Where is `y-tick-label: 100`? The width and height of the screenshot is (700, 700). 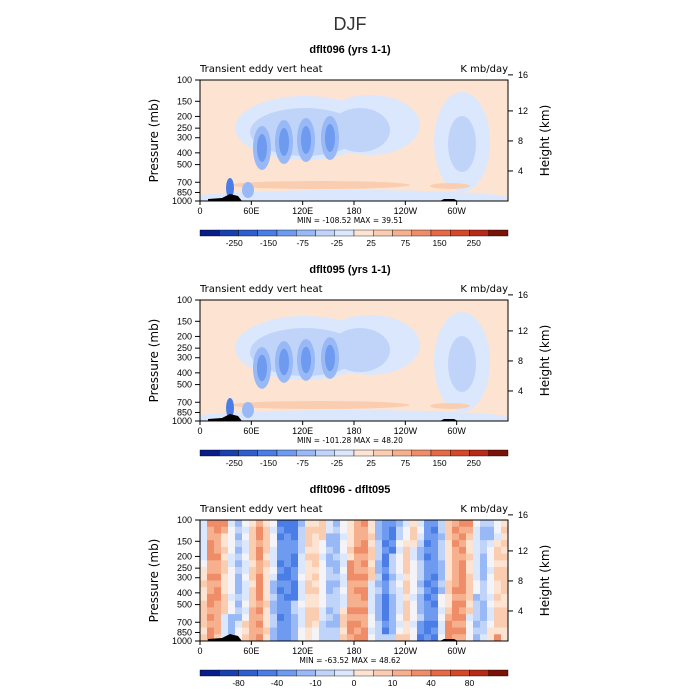
y-tick-label: 100 is located at coordinates (184, 520).